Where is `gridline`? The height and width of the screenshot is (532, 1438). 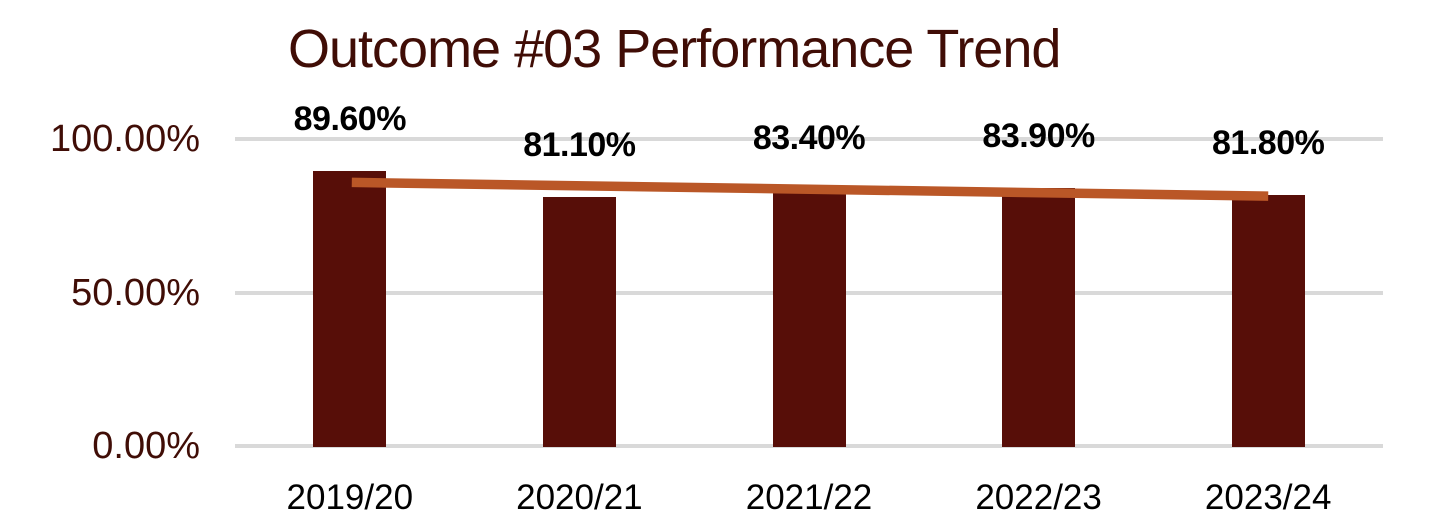 gridline is located at coordinates (809, 139).